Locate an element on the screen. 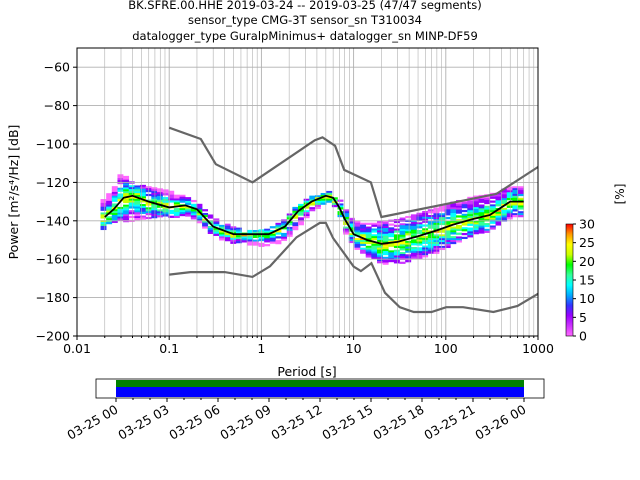  y-tick-label: −120 is located at coordinates (53, 182).